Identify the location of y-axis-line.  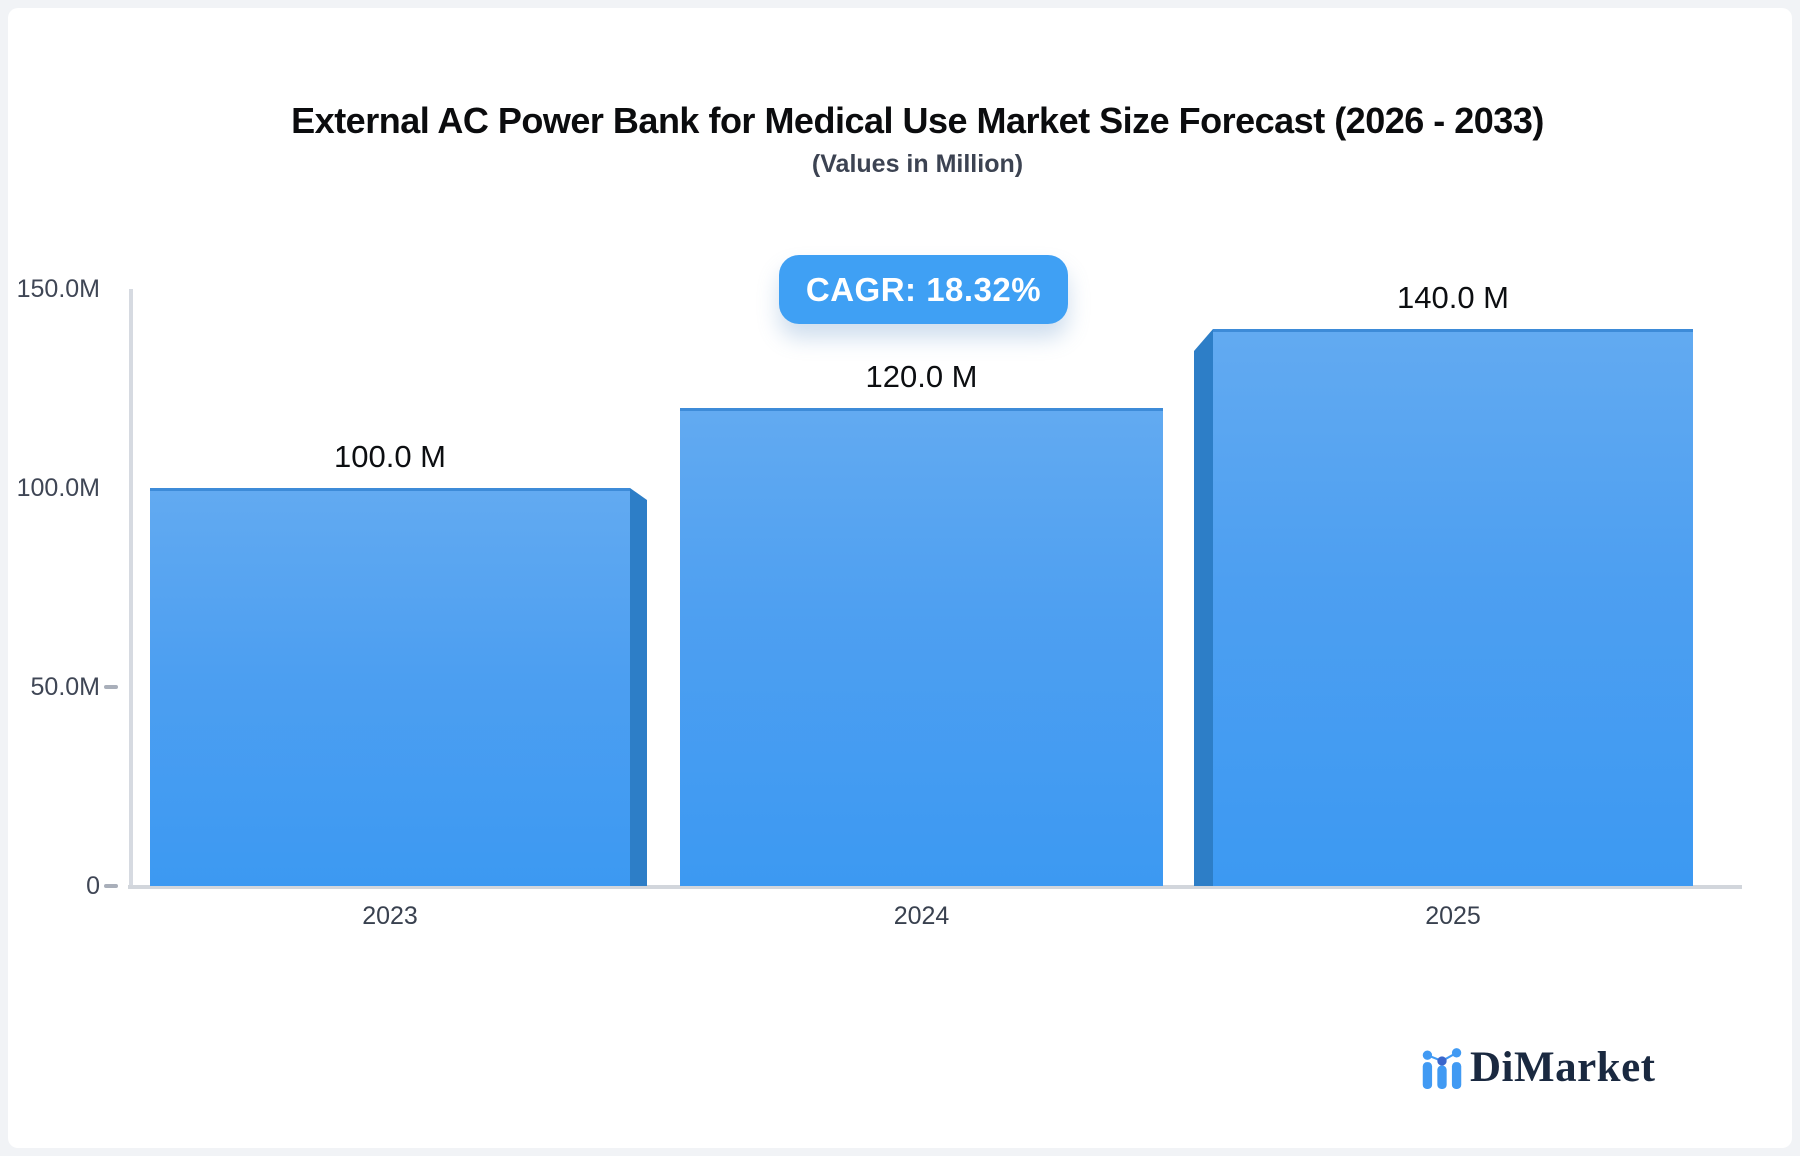
(131, 587).